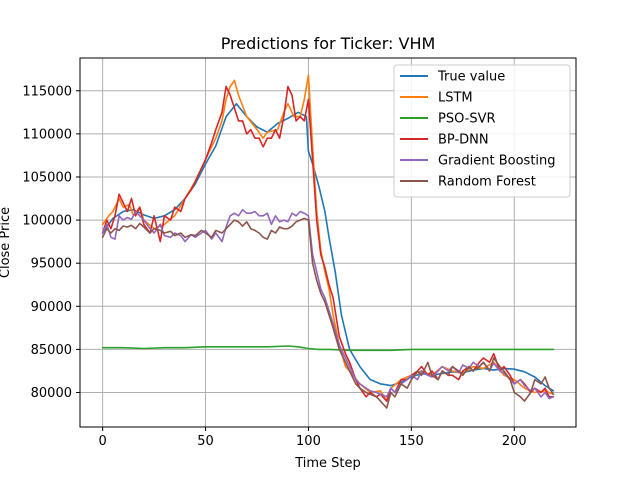 The width and height of the screenshot is (640, 480). I want to click on x-tick-label: 150, so click(411, 441).